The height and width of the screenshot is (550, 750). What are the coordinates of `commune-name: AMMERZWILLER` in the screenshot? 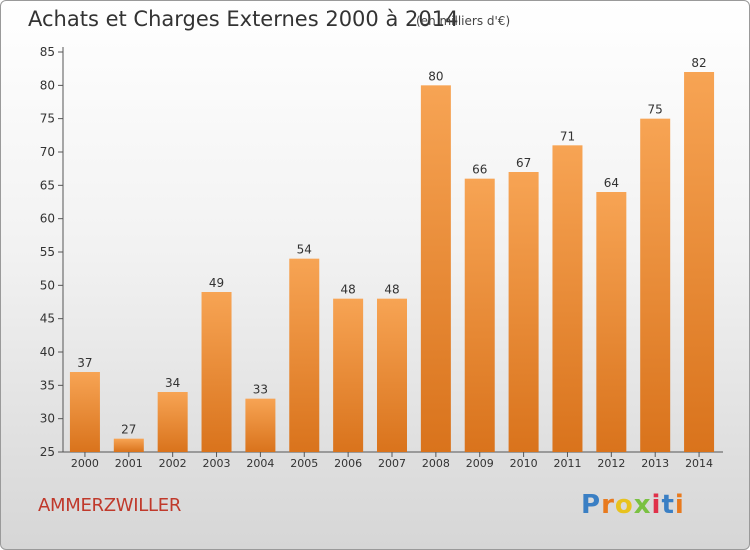 It's located at (110, 505).